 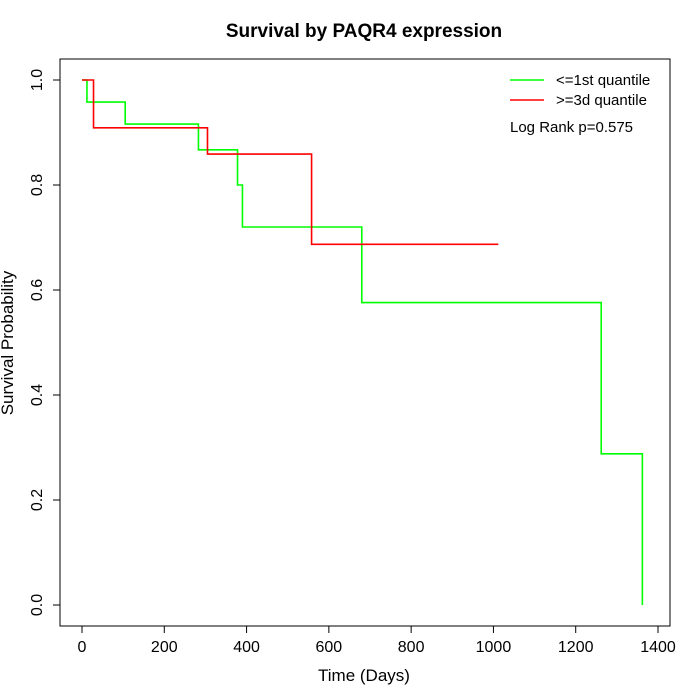 What do you see at coordinates (37, 290) in the screenshot?
I see `y-tick-label: 0.6` at bounding box center [37, 290].